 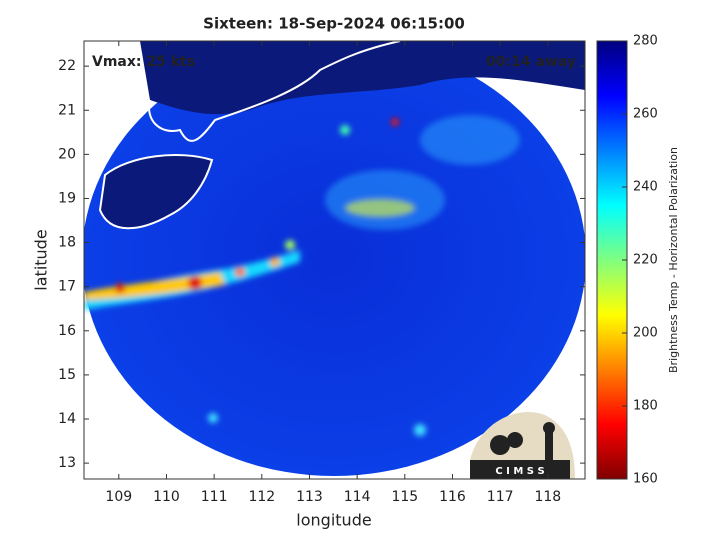 What do you see at coordinates (67, 463) in the screenshot?
I see `y-tick-label: 13` at bounding box center [67, 463].